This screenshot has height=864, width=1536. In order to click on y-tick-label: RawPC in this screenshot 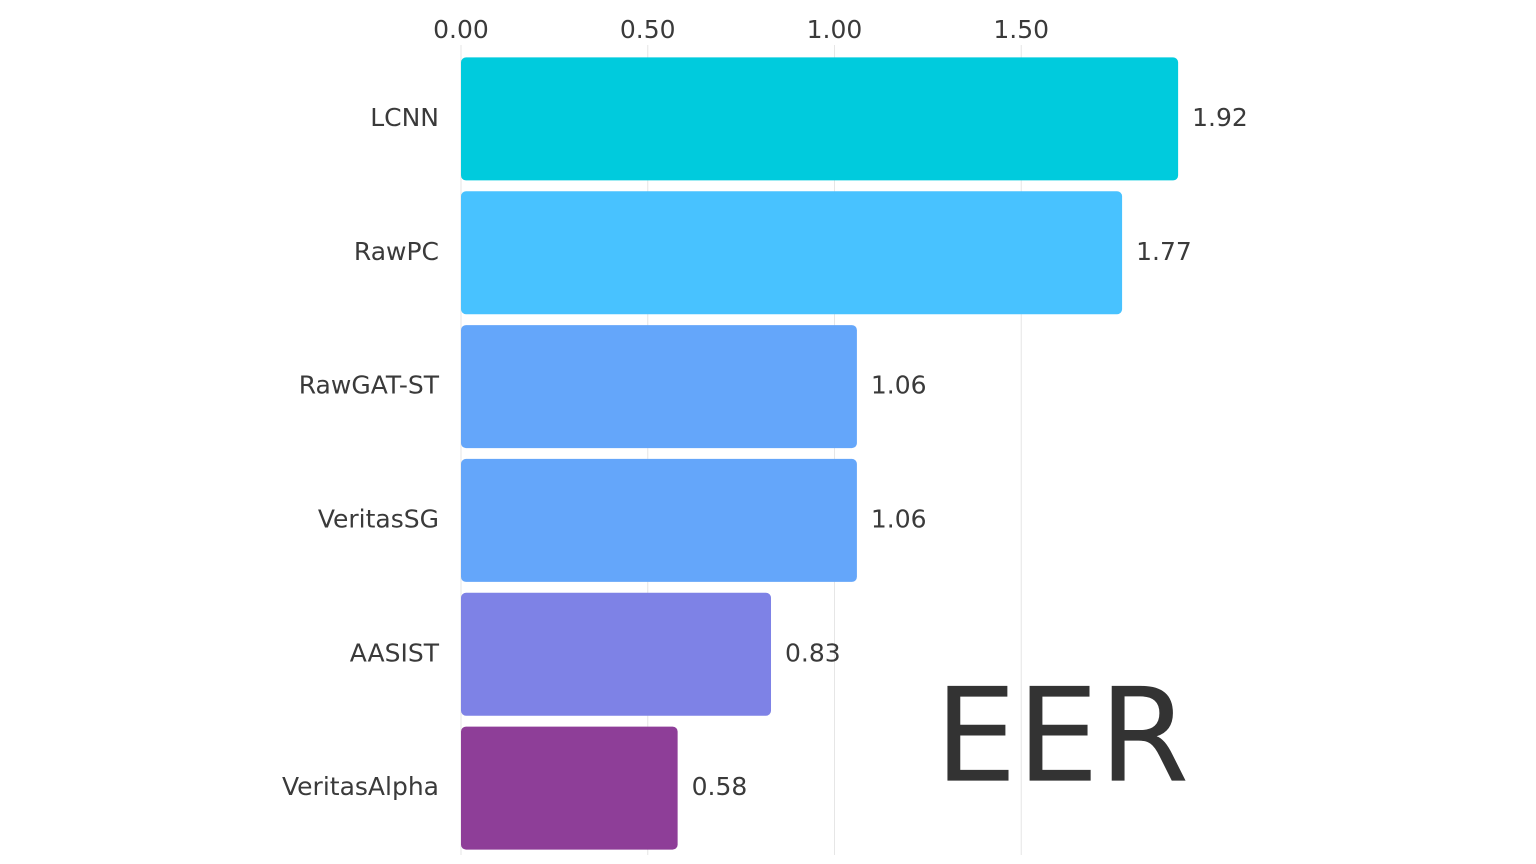, I will do `click(396, 251)`.